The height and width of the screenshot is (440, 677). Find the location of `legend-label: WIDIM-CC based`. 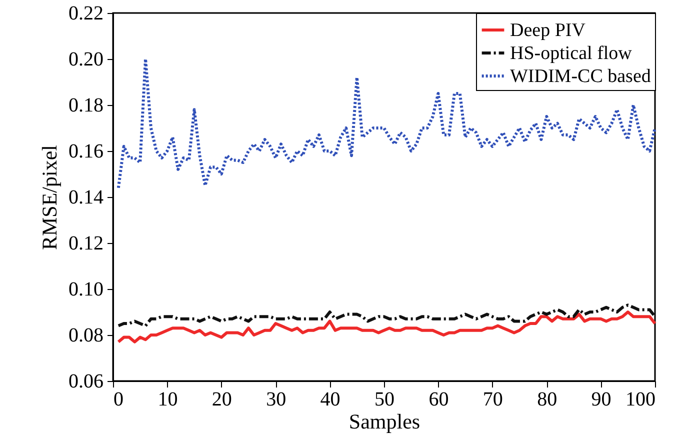

legend-label: WIDIM-CC based is located at coordinates (581, 76).